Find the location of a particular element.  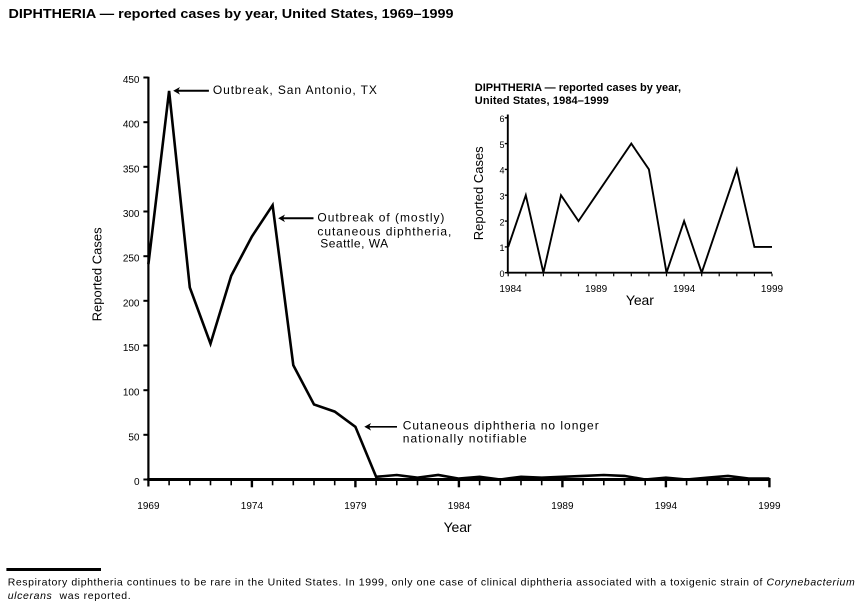

svg-text: 300 is located at coordinates (131, 214).